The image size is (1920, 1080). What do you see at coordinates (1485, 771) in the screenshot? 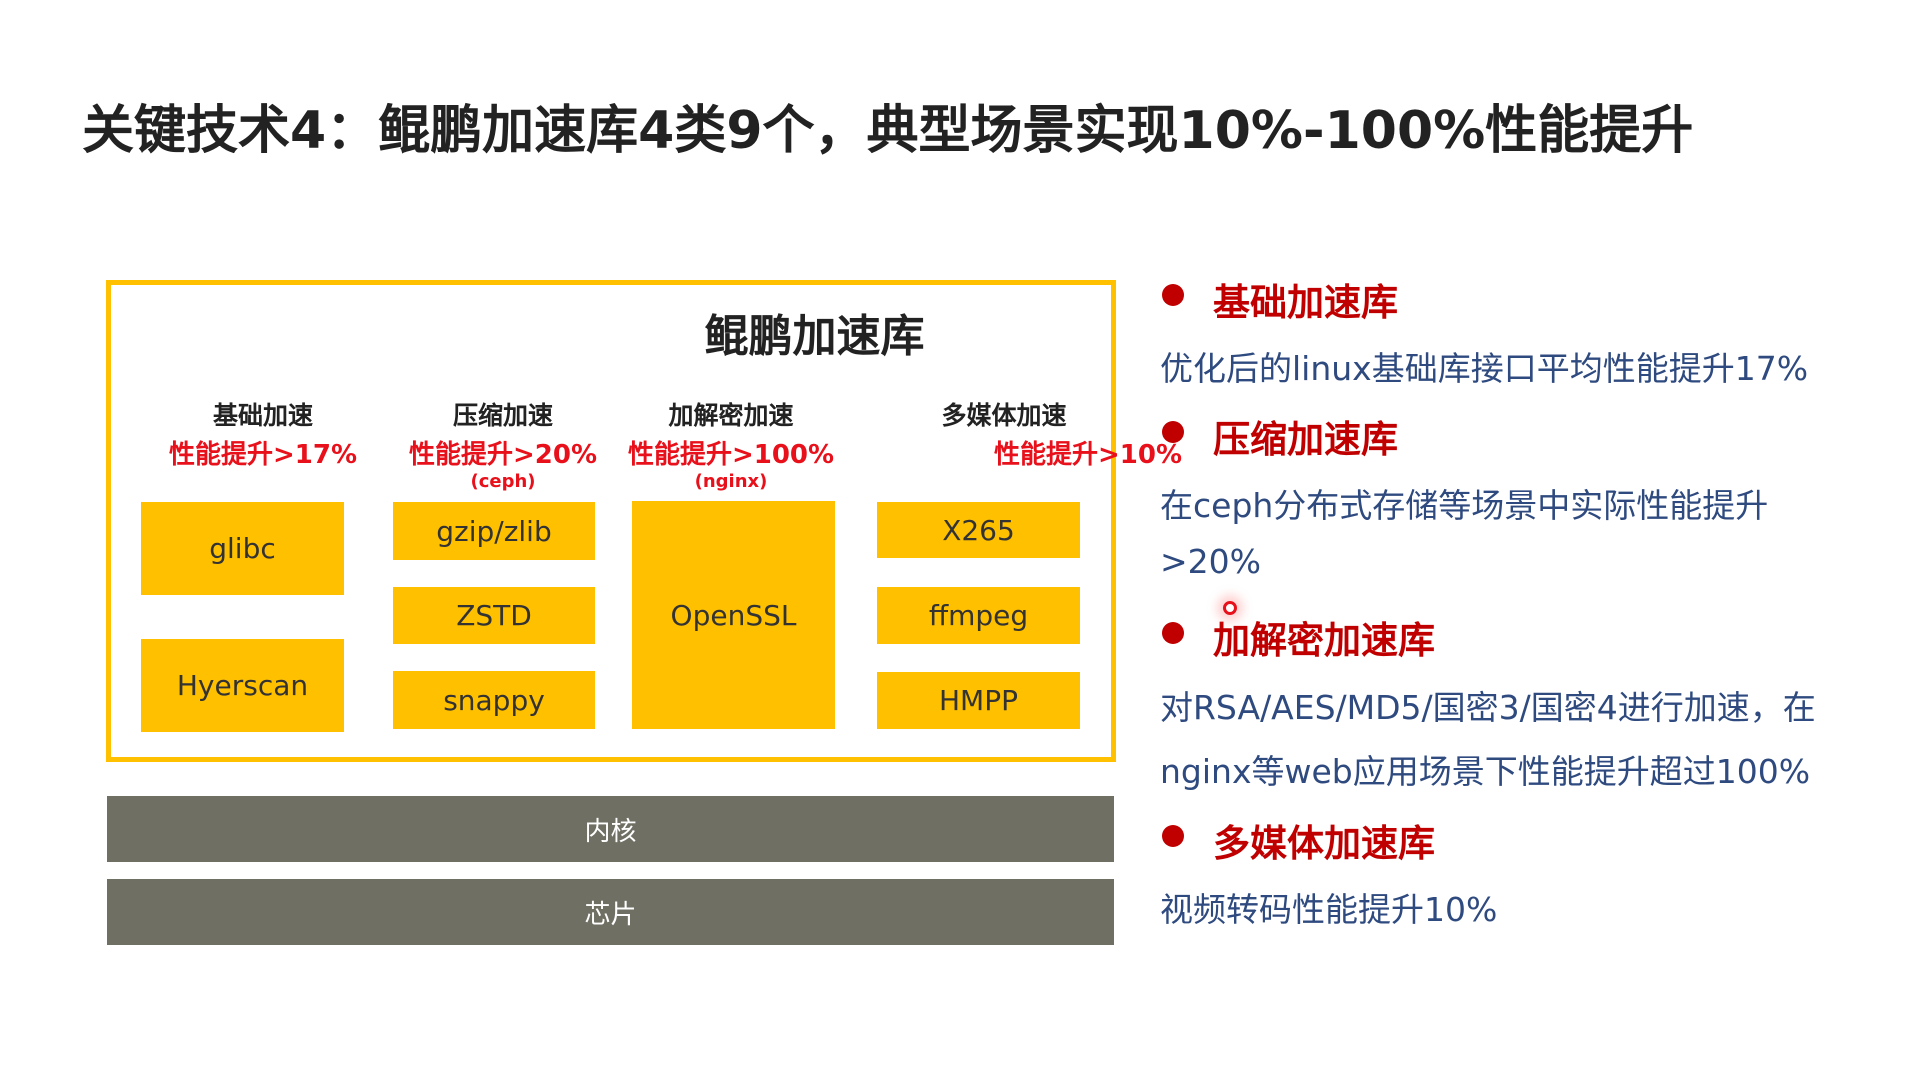
I see `bullet-text: nginx等web应用场景下性能提升超过100%` at bounding box center [1485, 771].